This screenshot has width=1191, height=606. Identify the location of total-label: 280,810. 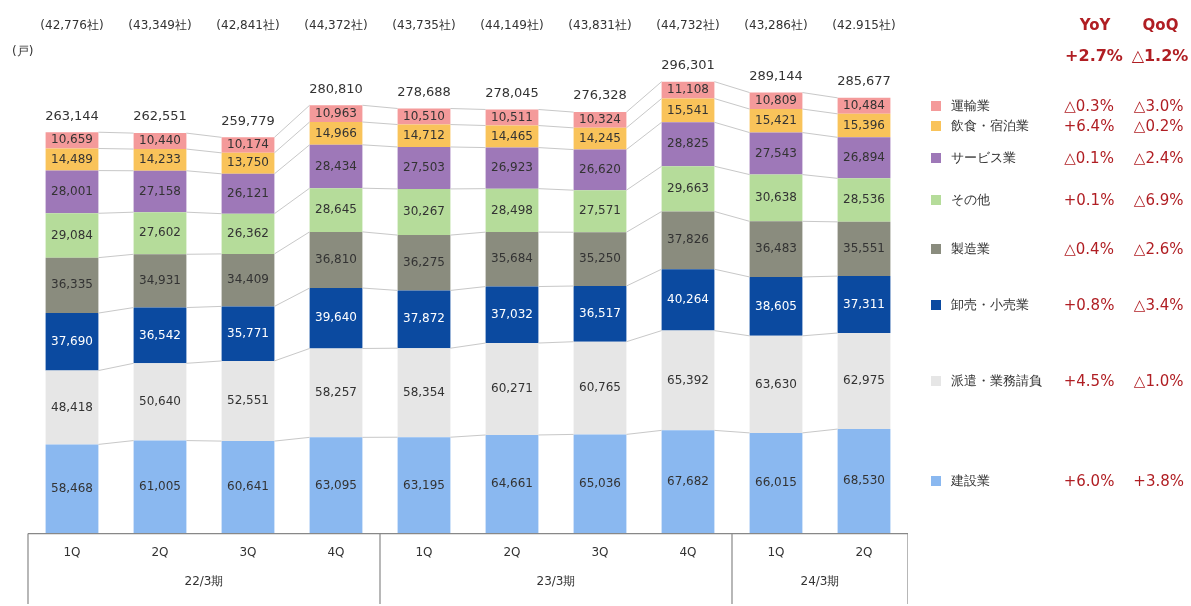
(336, 88).